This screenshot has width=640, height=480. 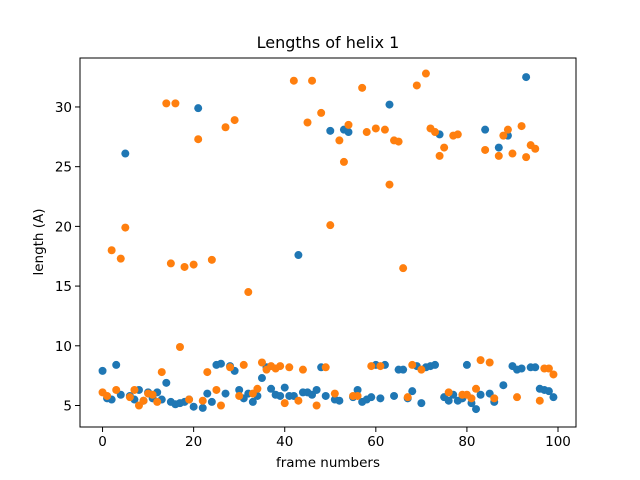 What do you see at coordinates (67, 407) in the screenshot?
I see `y-tick-label: 5` at bounding box center [67, 407].